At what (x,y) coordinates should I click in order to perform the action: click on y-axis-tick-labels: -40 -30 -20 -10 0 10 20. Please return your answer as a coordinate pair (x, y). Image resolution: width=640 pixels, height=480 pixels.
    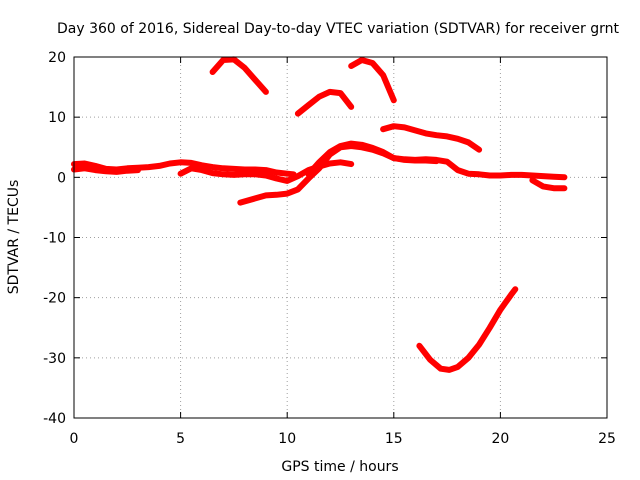
    Looking at the image, I should click on (54, 238).